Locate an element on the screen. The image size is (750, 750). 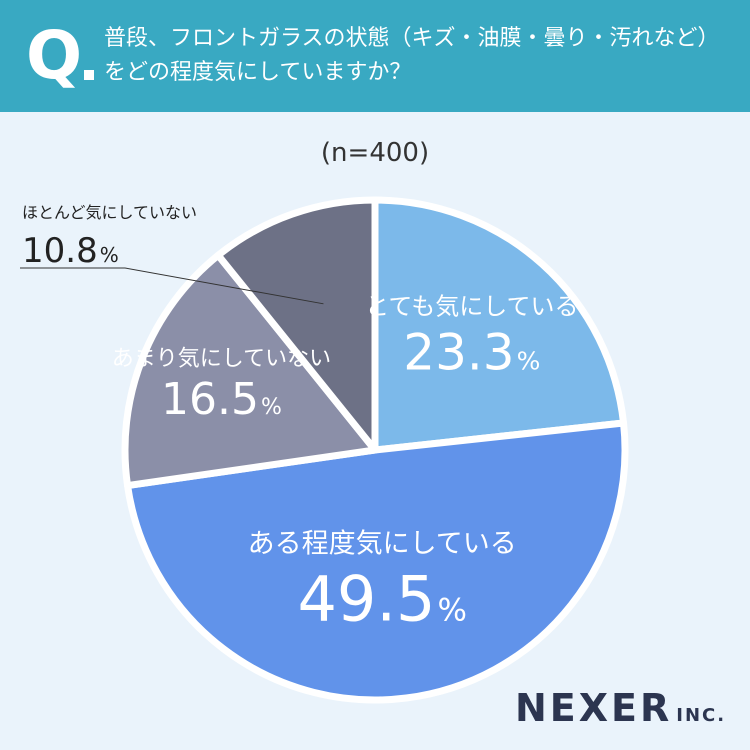
slice-value-4: 10.8% is located at coordinates (70, 251).